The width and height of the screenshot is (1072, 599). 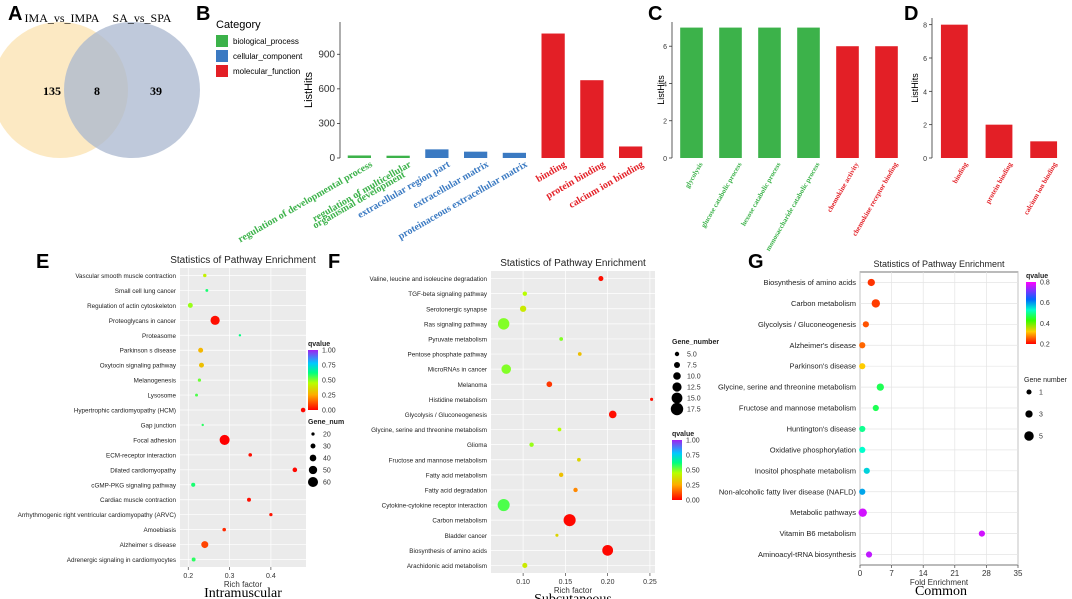 What do you see at coordinates (240, 335) in the screenshot?
I see `dot-proteasome` at bounding box center [240, 335].